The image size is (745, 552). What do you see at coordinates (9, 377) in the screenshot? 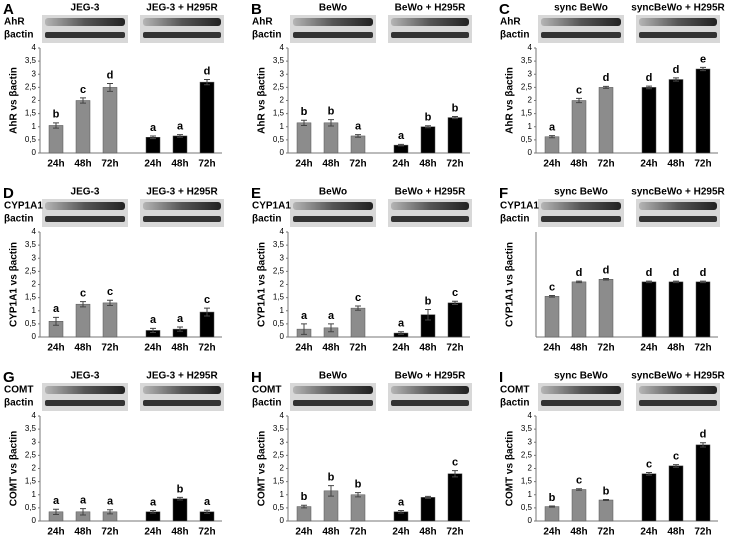
I see `panel-letter: G` at bounding box center [9, 377].